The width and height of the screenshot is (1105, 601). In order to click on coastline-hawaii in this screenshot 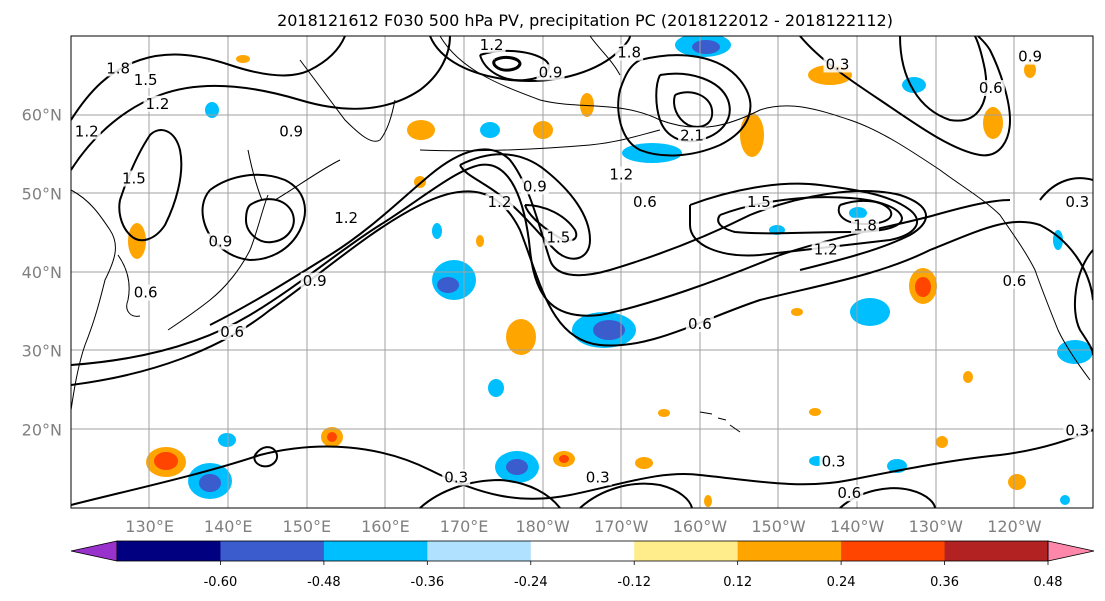, I will do `click(720, 422)`.